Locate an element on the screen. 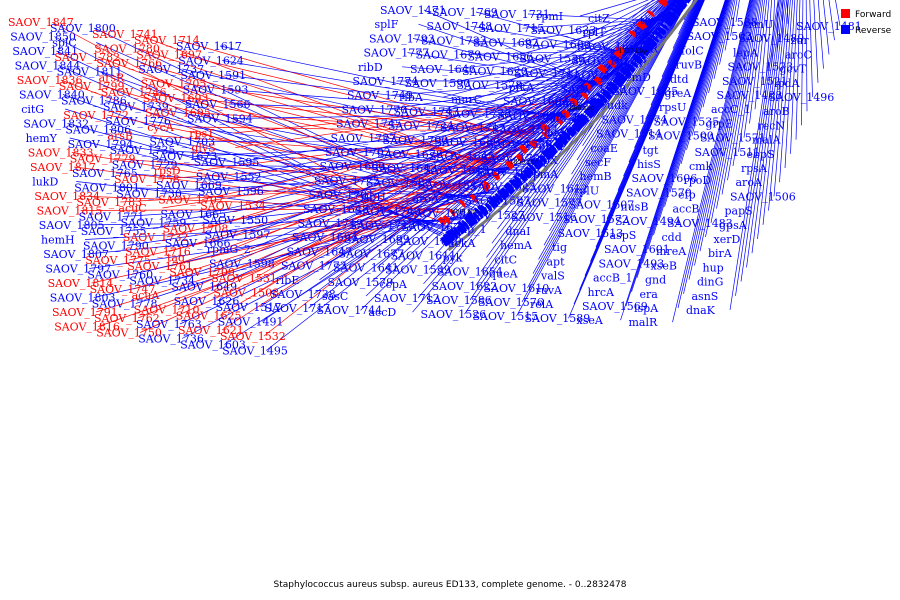  gene-label: SAOV_1806 is located at coordinates (98, 130).